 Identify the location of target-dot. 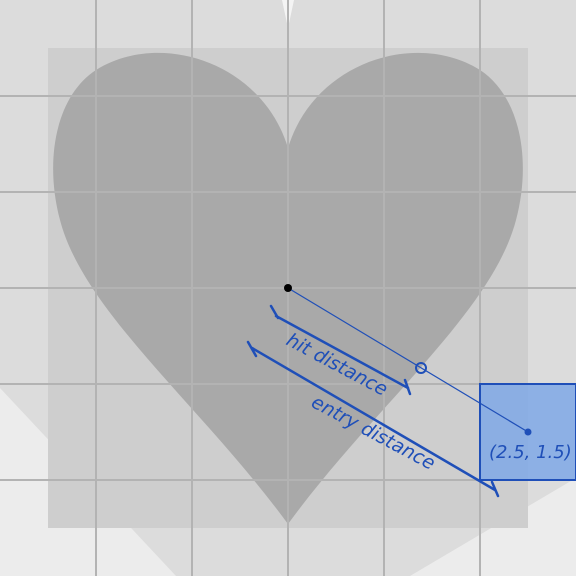
(528, 432).